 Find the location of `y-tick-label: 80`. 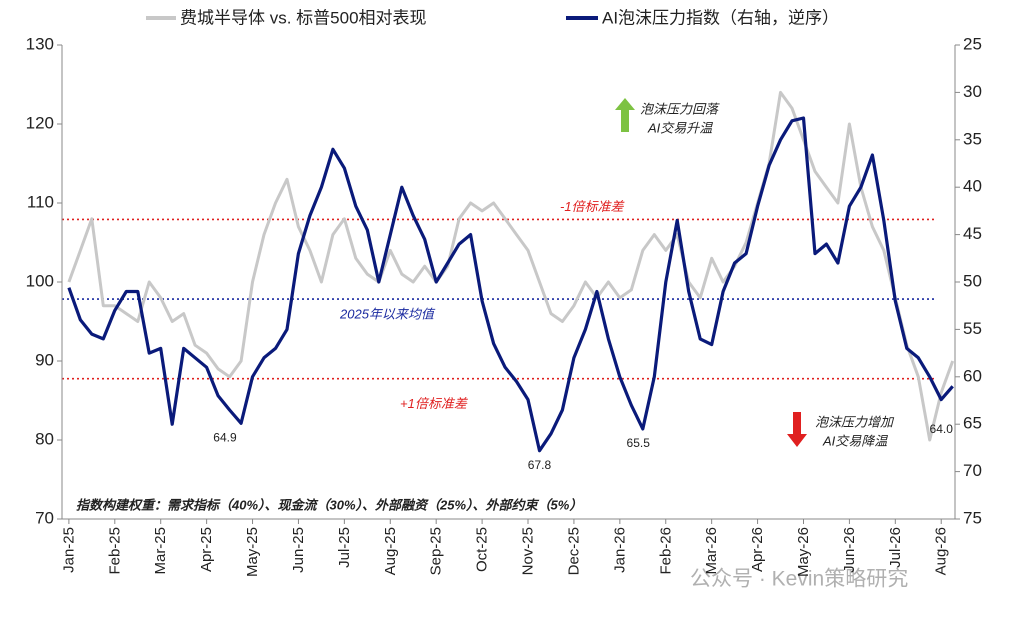

y-tick-label: 80 is located at coordinates (44, 438).